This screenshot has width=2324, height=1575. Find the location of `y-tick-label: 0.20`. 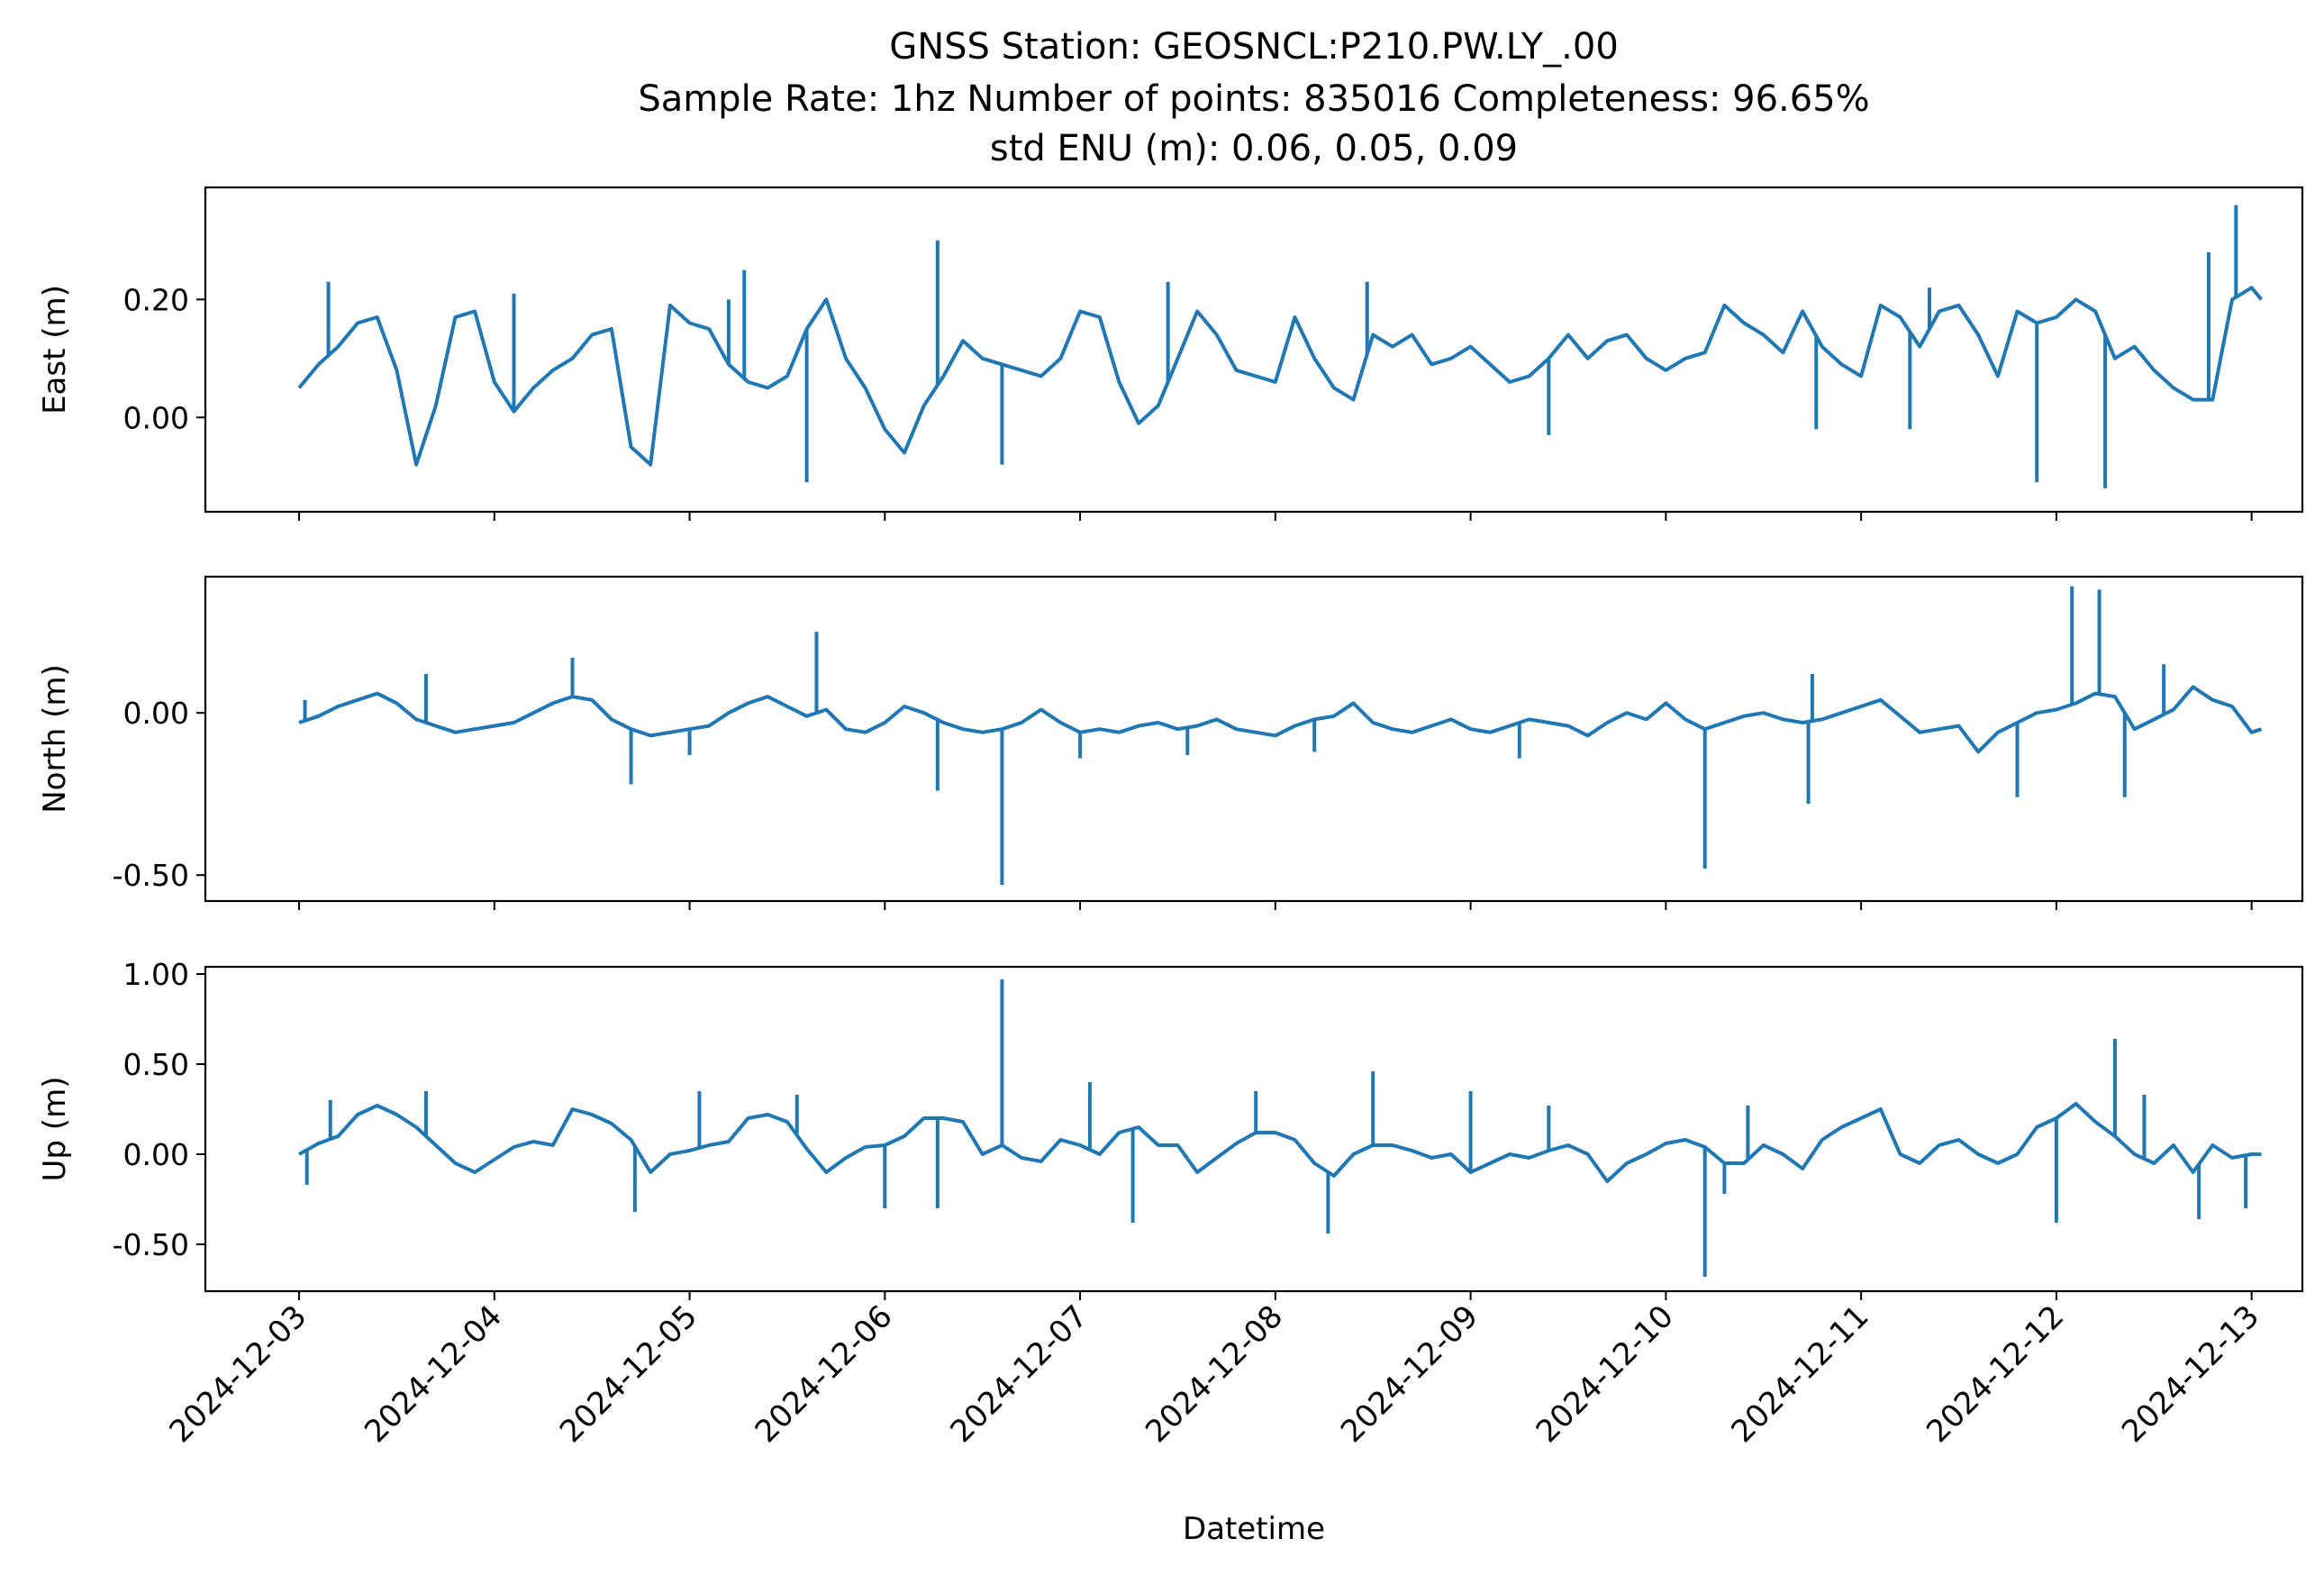

y-tick-label: 0.20 is located at coordinates (156, 299).